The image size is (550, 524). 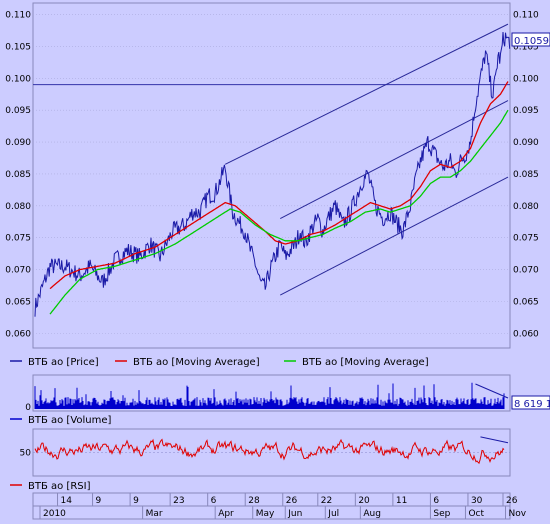 I want to click on x-tick-month: Jul, so click(x=333, y=514).